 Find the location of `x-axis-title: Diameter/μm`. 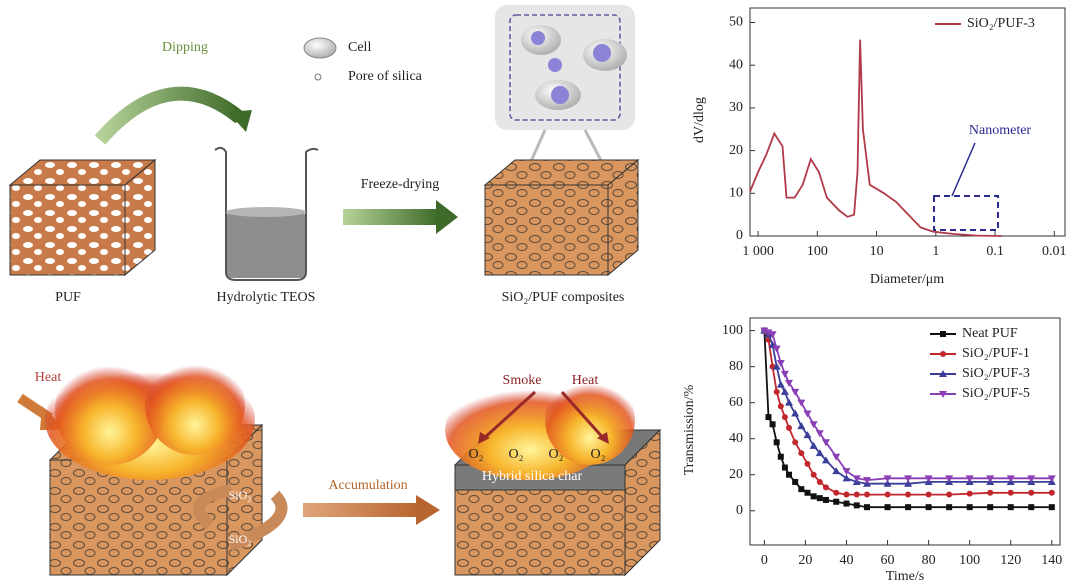

x-axis-title: Diameter/μm is located at coordinates (907, 279).